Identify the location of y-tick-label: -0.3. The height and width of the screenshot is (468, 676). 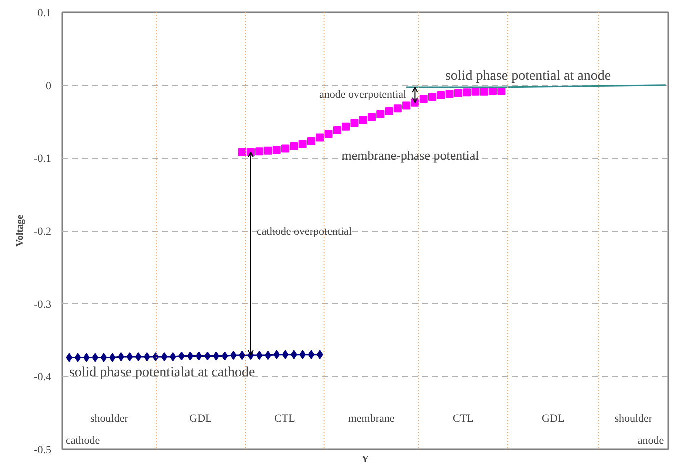
(43, 304).